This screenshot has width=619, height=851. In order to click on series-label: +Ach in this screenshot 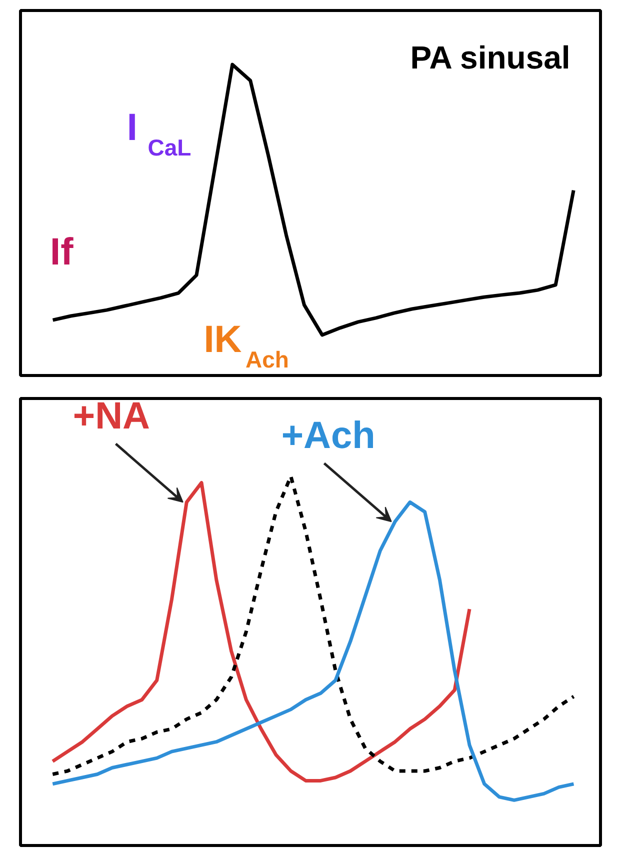, I will do `click(328, 435)`.